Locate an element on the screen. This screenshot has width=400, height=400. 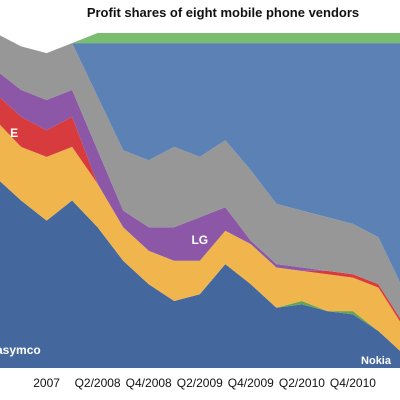
x-tick-label: Q4/2009 is located at coordinates (251, 383).